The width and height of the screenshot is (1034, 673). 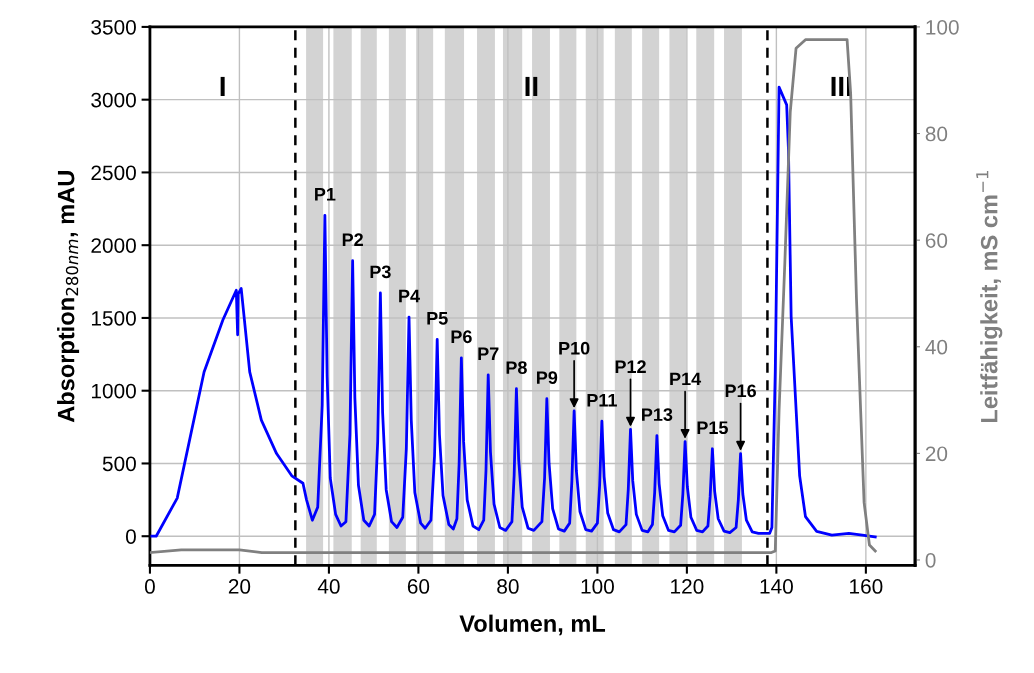 What do you see at coordinates (936, 134) in the screenshot?
I see `y2-tick-label: 80` at bounding box center [936, 134].